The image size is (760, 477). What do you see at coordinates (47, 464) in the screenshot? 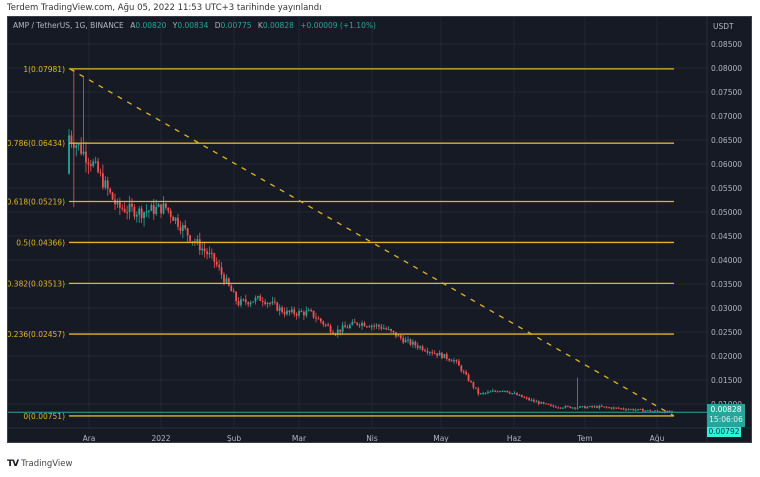
I see `tradingview-brand: TradingView` at bounding box center [47, 464].